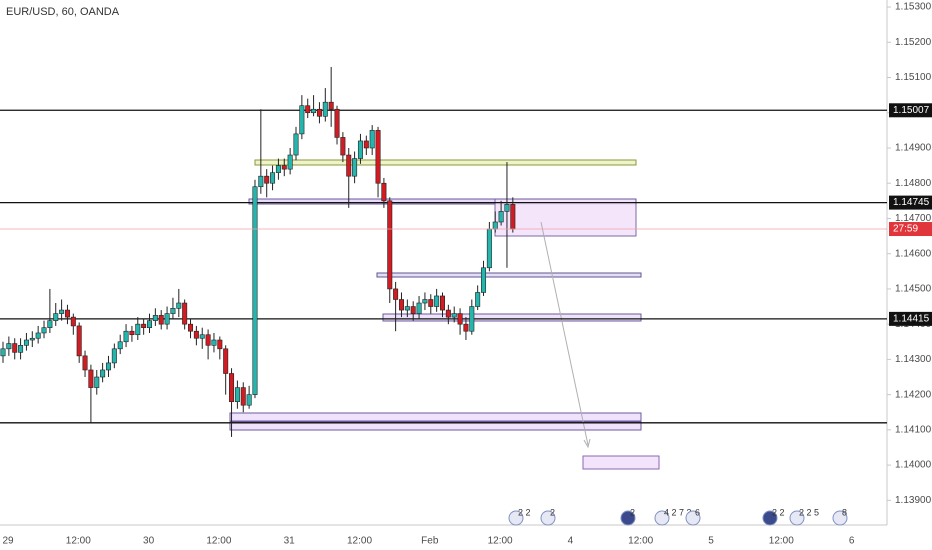 This screenshot has width=932, height=550. I want to click on y-tick-label: 1.14900, so click(913, 148).